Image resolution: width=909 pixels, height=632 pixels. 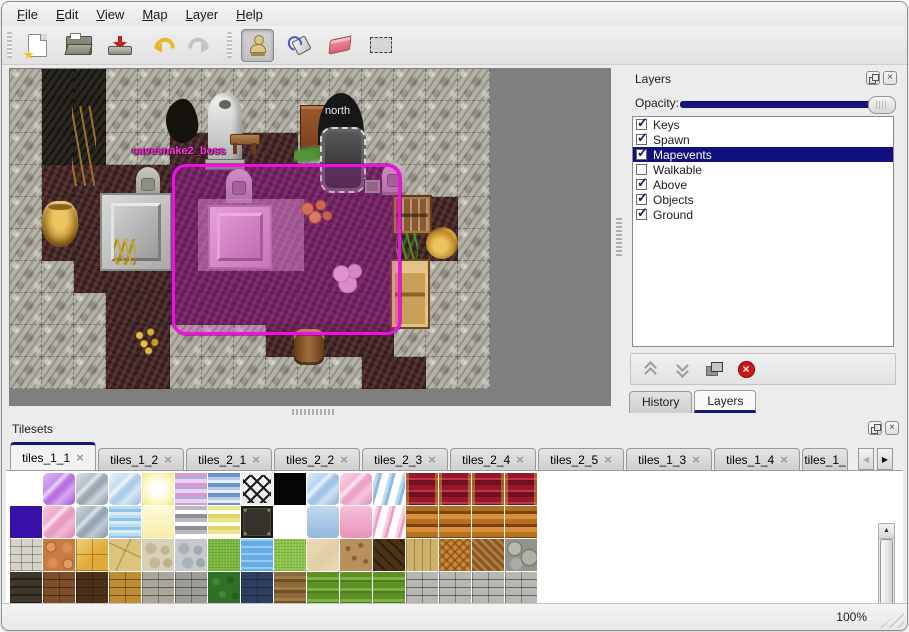 What do you see at coordinates (313, 412) in the screenshot?
I see `horizontal-splitter` at bounding box center [313, 412].